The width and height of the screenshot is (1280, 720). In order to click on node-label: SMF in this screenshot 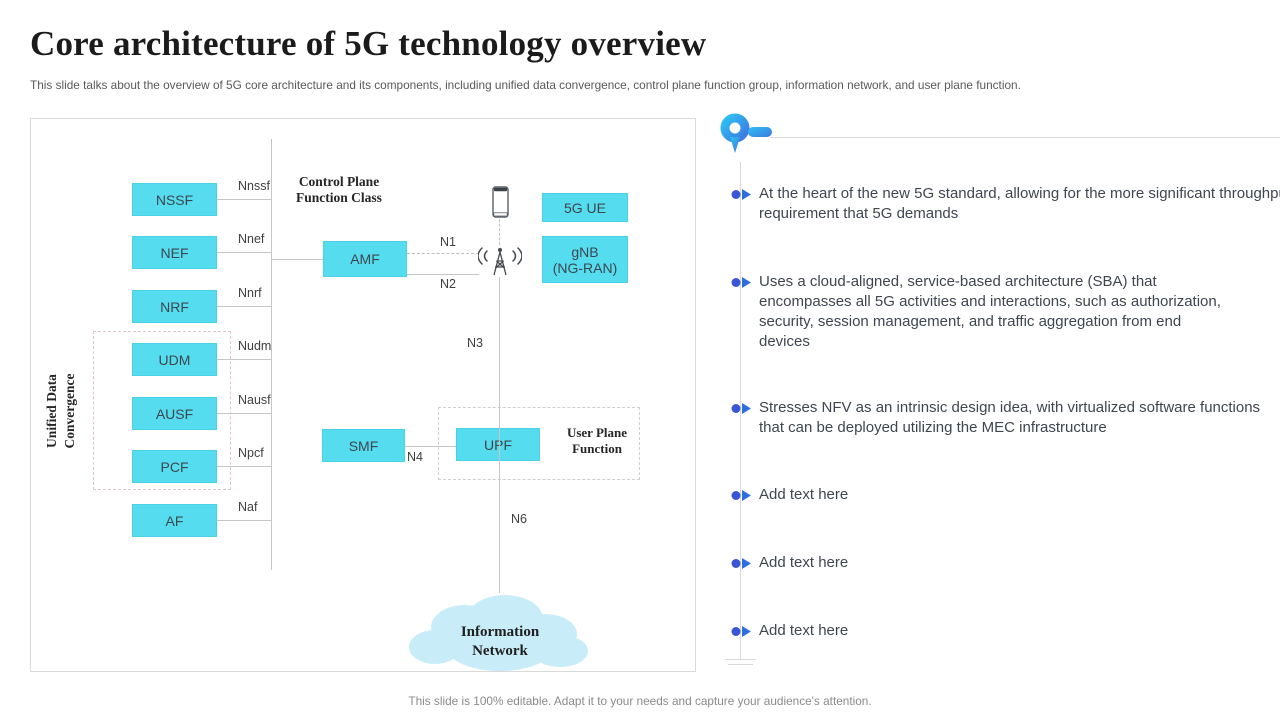, I will do `click(363, 445)`.